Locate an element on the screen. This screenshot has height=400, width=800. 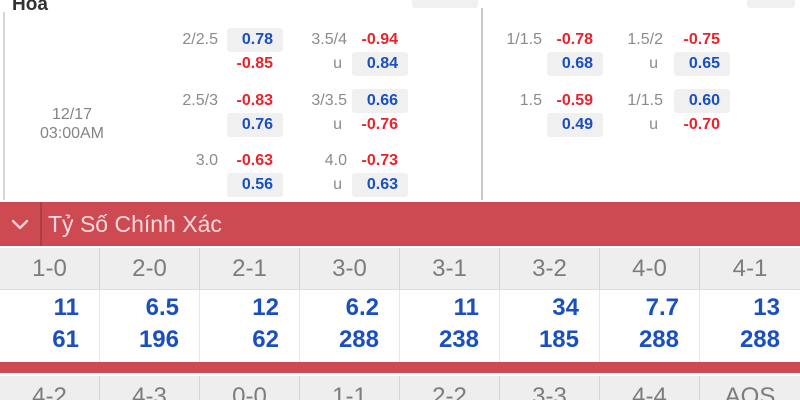
score-odds-column: 6.2 288 is located at coordinates (350, 326).